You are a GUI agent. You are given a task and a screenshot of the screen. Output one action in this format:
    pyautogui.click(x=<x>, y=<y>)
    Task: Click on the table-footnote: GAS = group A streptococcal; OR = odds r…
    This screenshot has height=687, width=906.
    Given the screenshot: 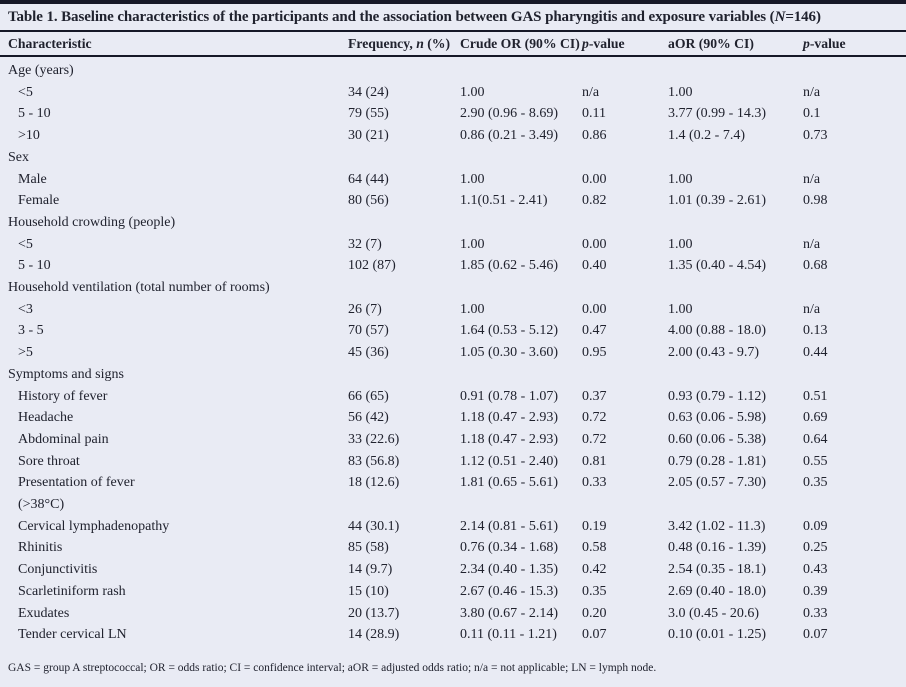 What is the action you would take?
    pyautogui.click(x=332, y=667)
    